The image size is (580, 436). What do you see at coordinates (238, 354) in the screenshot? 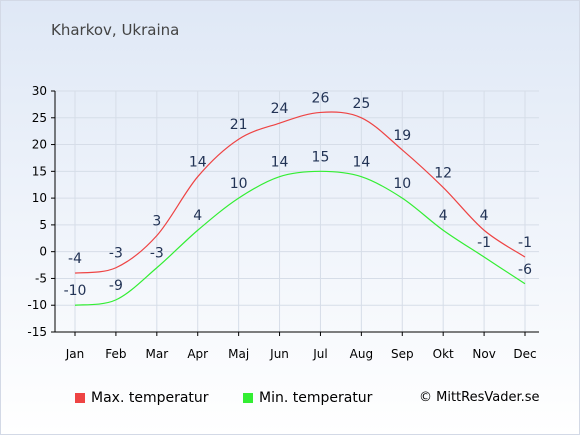
I see `x-tick-label: Maj` at bounding box center [238, 354].